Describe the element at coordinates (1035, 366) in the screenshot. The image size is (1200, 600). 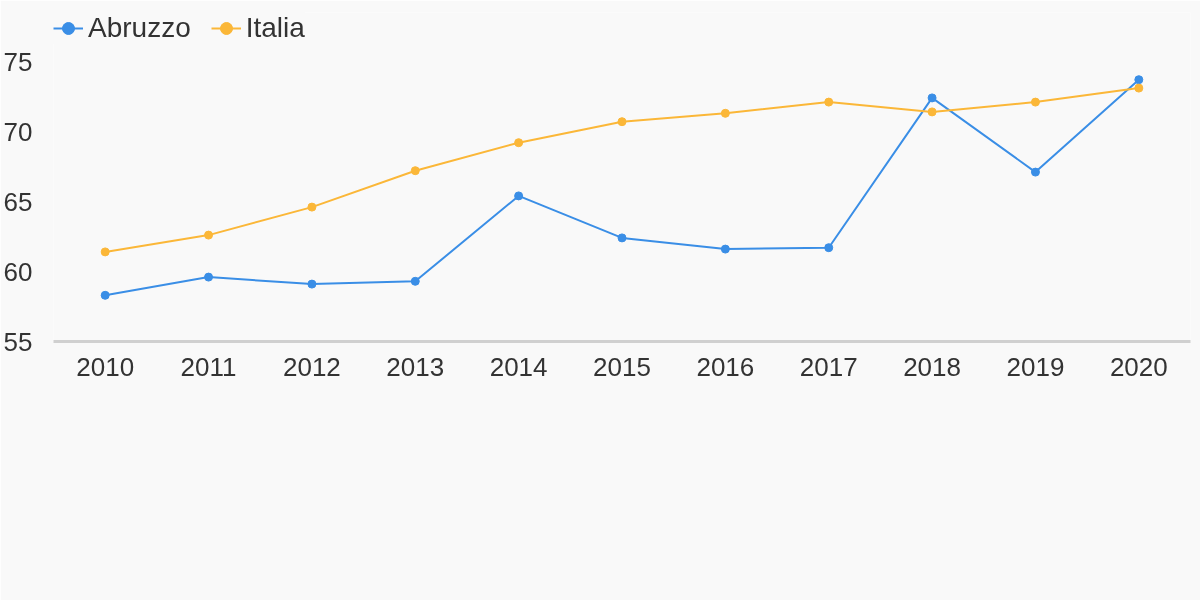
I see `x-tick-label: 2019` at that location.